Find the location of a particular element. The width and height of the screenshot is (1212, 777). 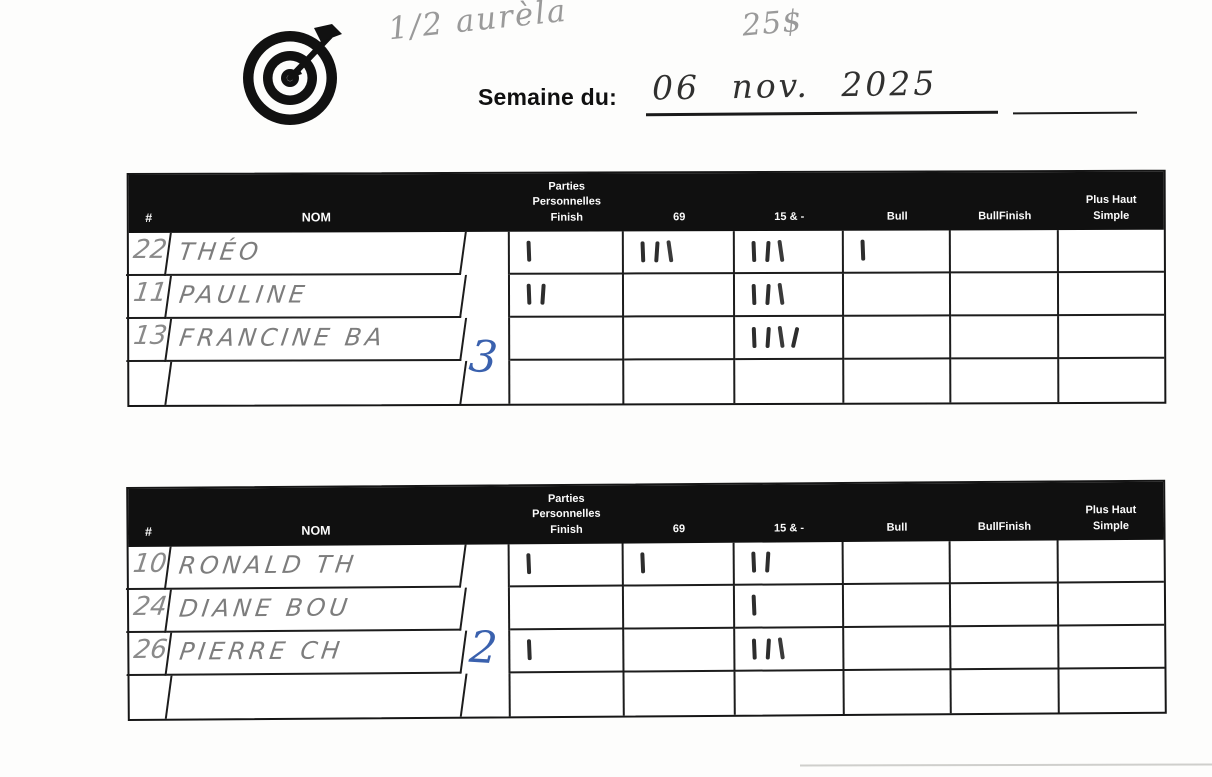

table-row: 26 PIERRE CH is located at coordinates (645, 651).